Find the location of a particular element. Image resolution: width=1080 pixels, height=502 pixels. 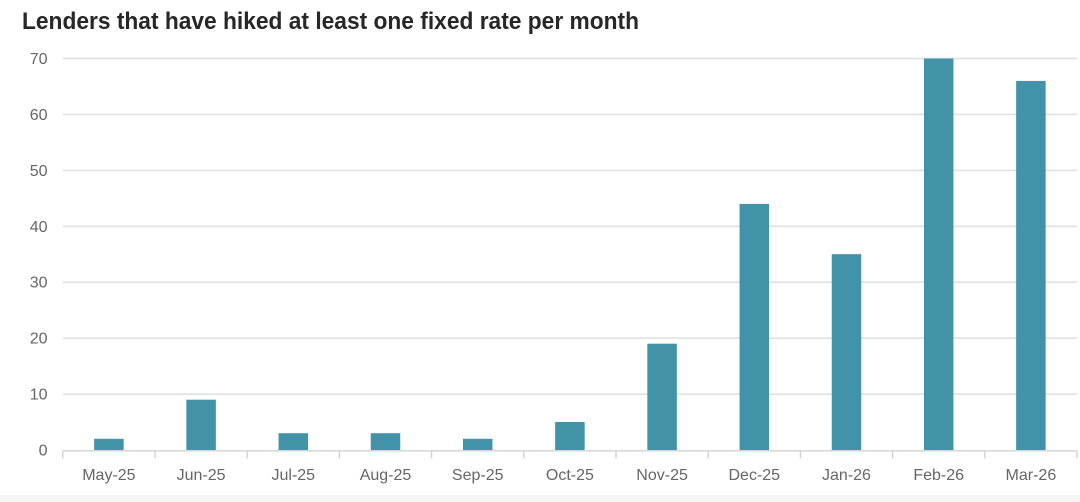

svg-text: Jan-26 is located at coordinates (846, 475).